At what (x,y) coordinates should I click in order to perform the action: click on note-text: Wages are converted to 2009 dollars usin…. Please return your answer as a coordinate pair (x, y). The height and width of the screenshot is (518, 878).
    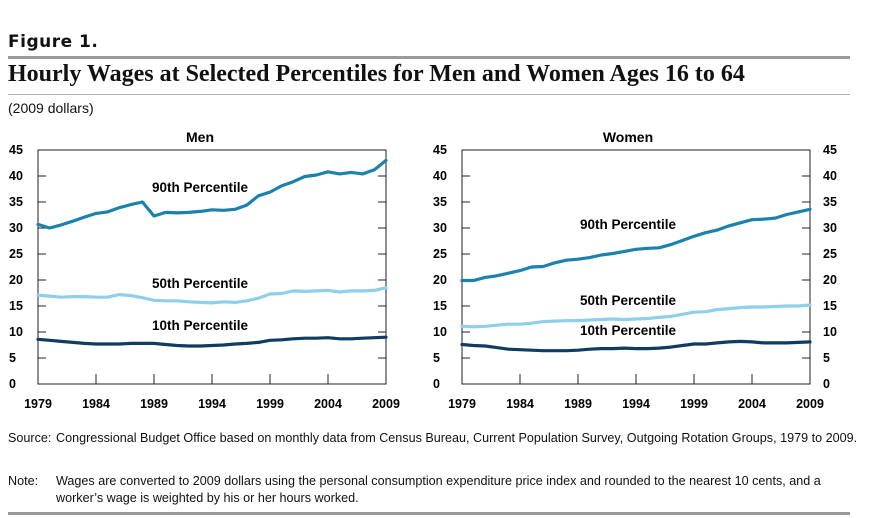
    Looking at the image, I should click on (438, 489).